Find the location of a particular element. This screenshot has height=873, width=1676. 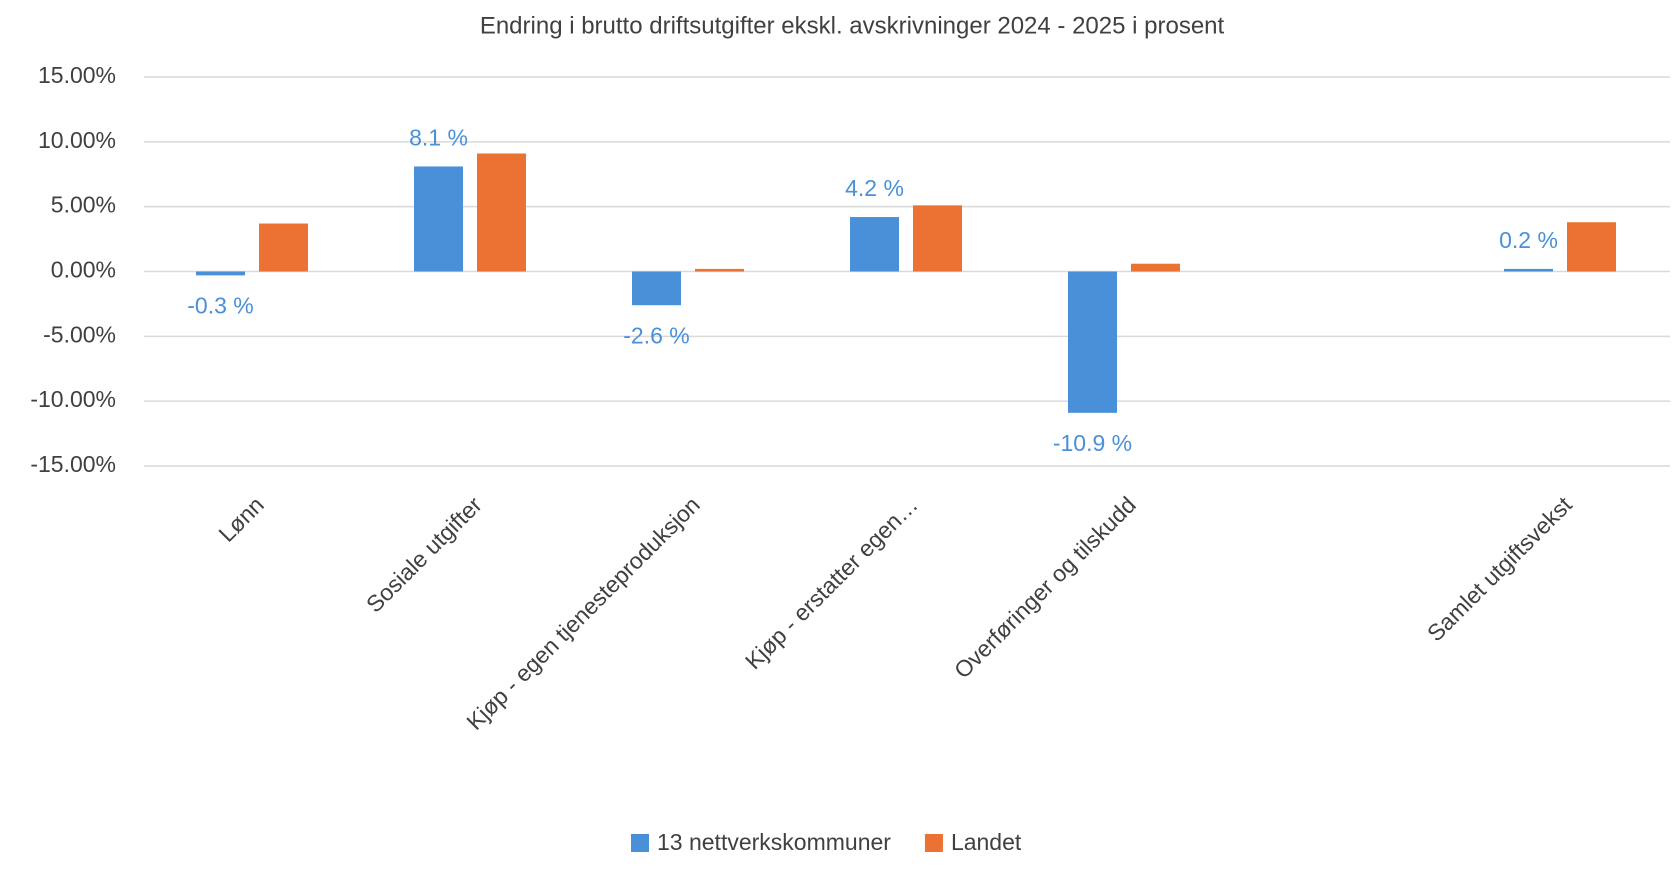

y-tick-label: -10.00% is located at coordinates (73, 399).